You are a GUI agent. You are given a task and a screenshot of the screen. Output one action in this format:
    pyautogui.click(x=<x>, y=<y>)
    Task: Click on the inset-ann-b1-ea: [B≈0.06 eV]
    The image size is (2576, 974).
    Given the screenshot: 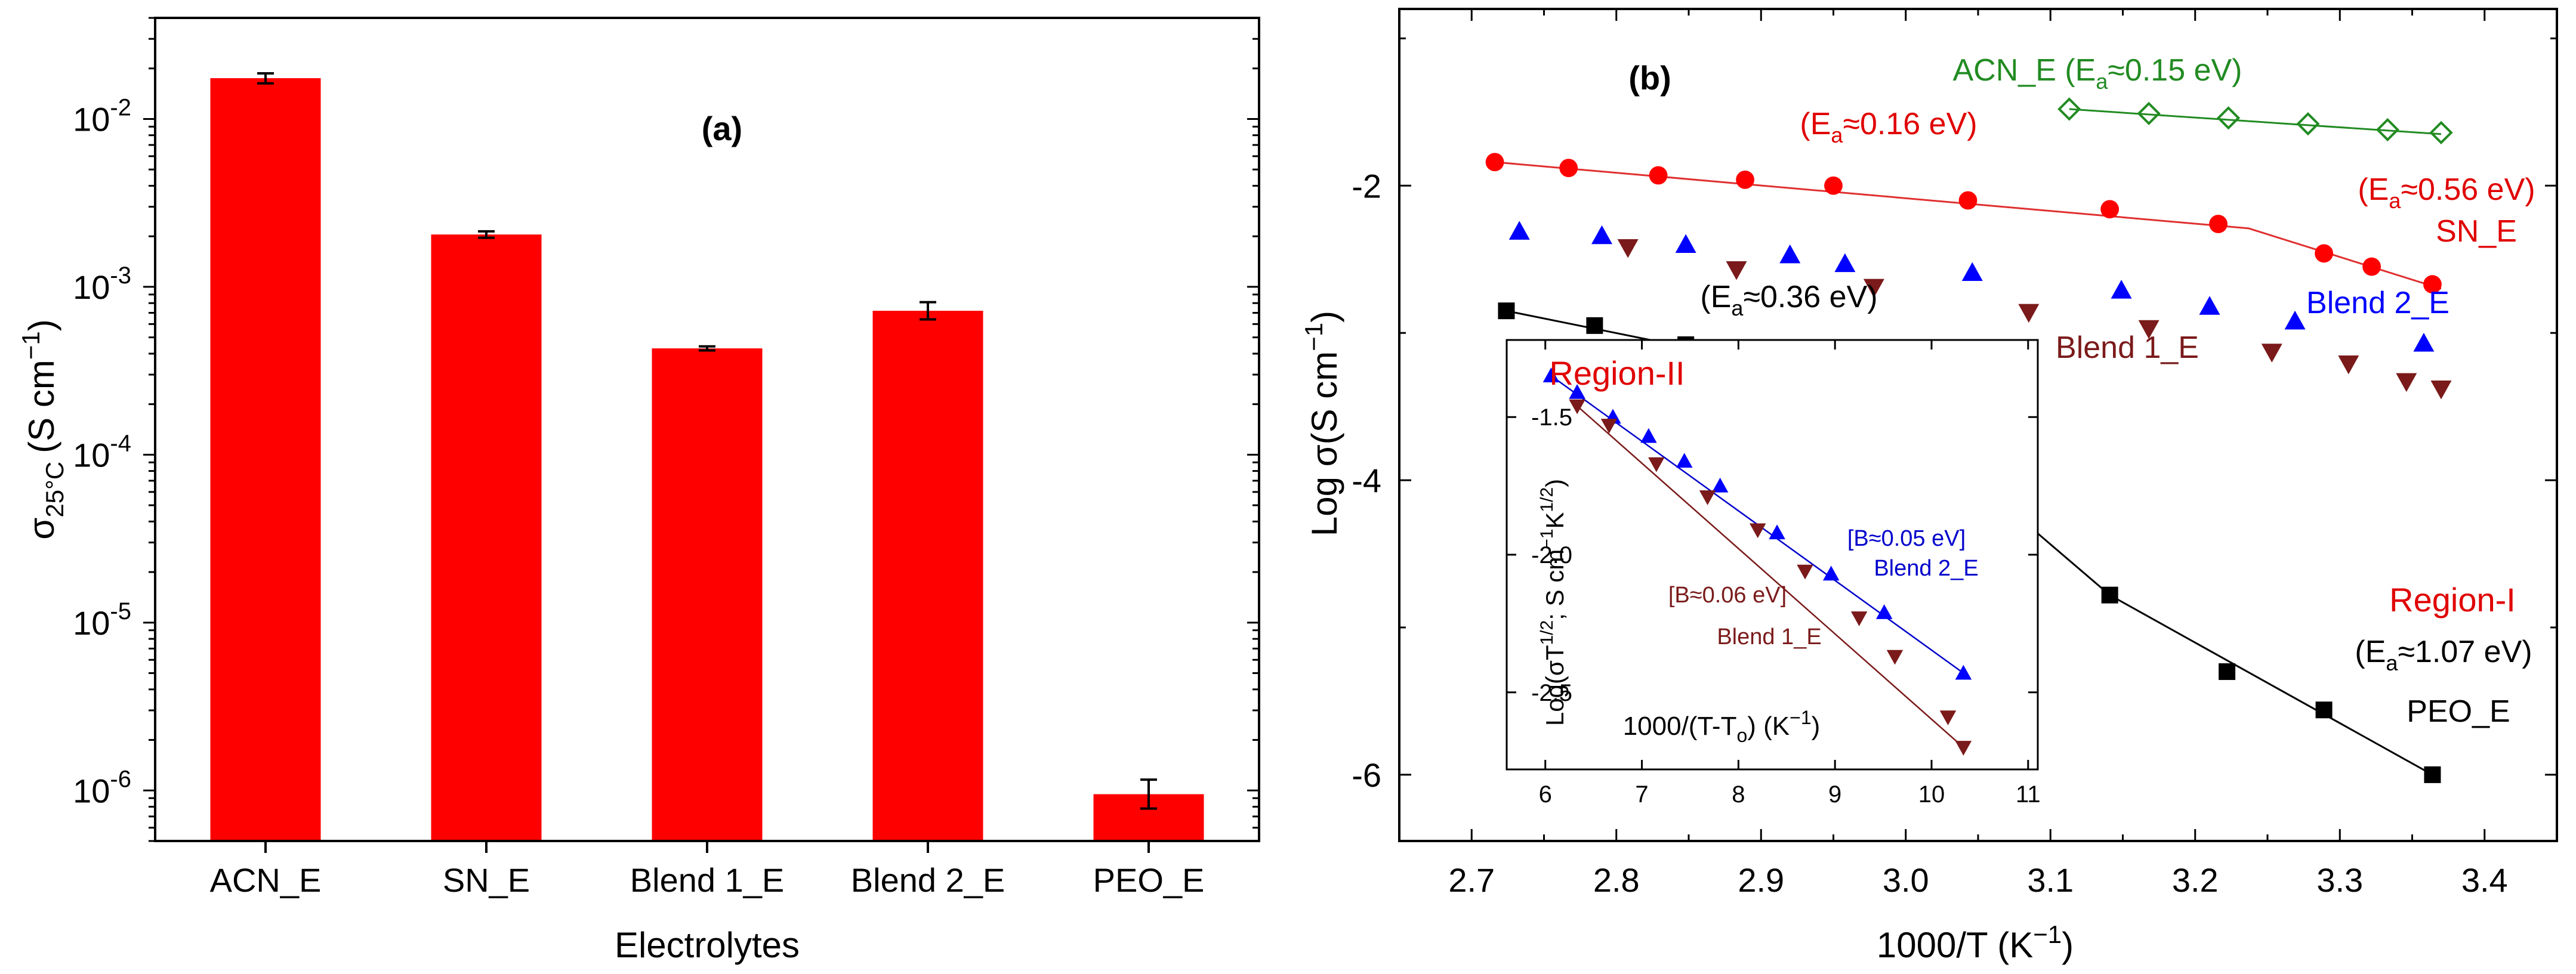 What is the action you would take?
    pyautogui.click(x=1728, y=595)
    